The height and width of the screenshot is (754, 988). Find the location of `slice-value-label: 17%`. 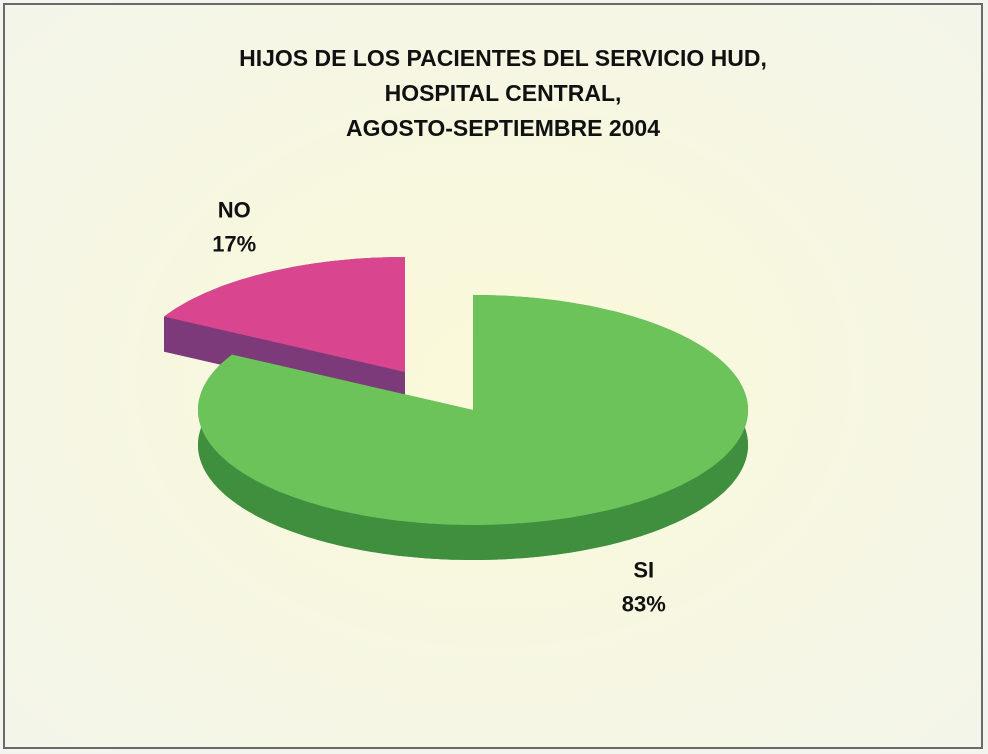

slice-value-label: 17% is located at coordinates (234, 243).